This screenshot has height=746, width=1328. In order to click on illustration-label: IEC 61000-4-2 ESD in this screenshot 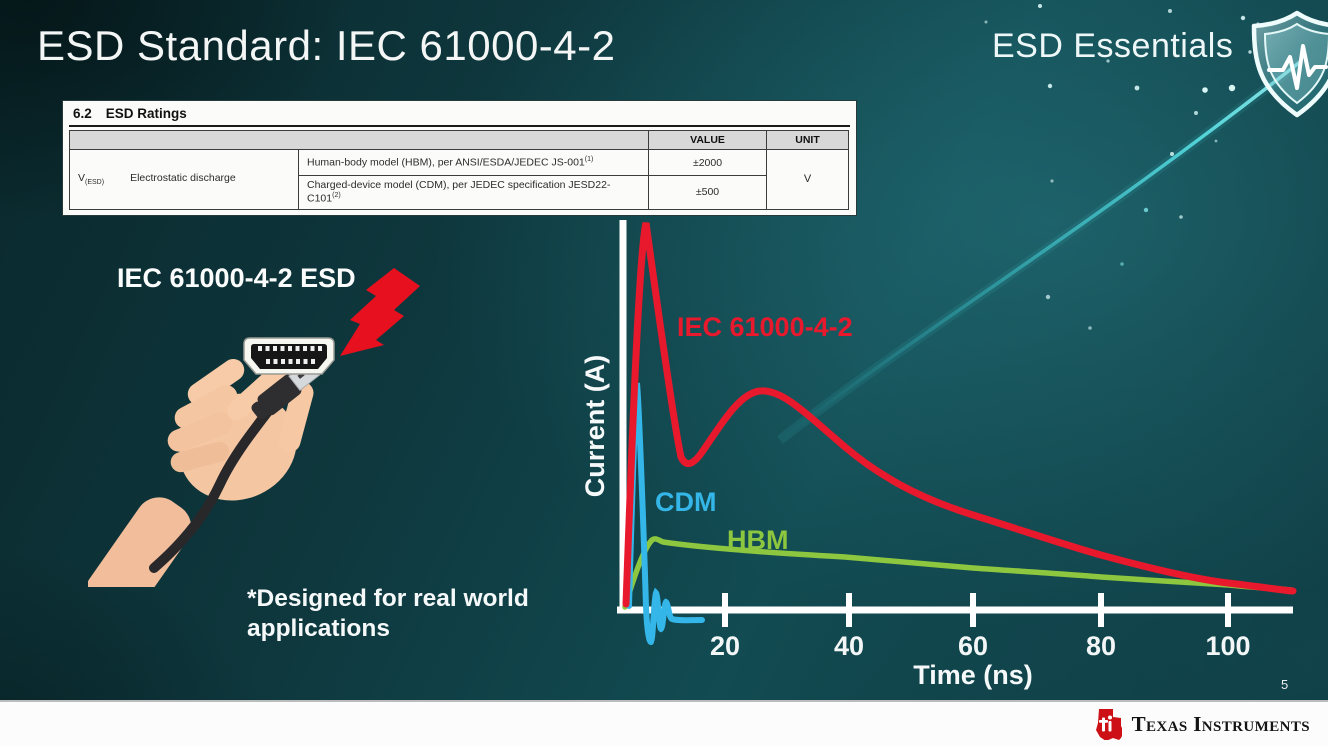, I will do `click(236, 278)`.